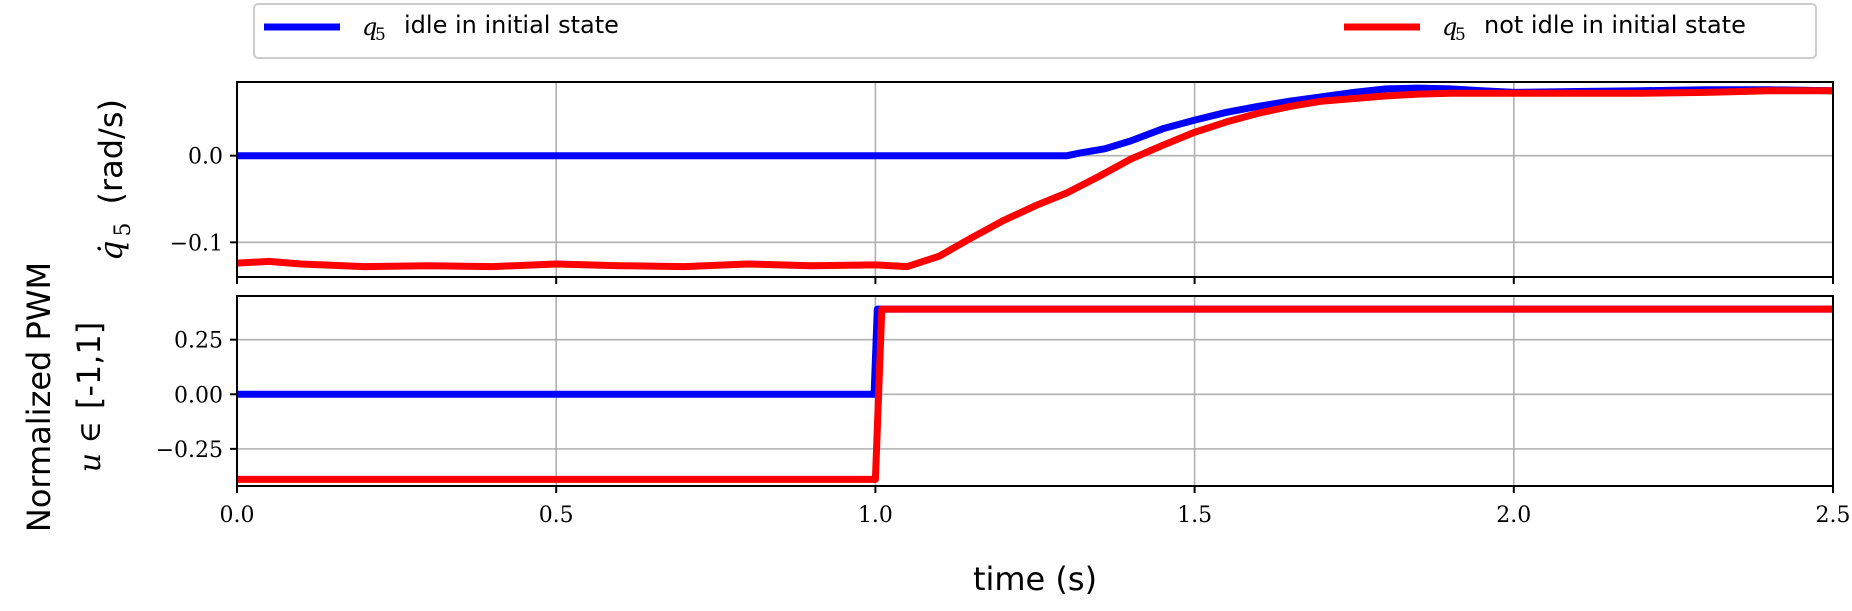 This screenshot has width=1852, height=611. Describe the element at coordinates (380, 35) in the screenshot. I see `legend-label-blue-sub: 5` at that location.